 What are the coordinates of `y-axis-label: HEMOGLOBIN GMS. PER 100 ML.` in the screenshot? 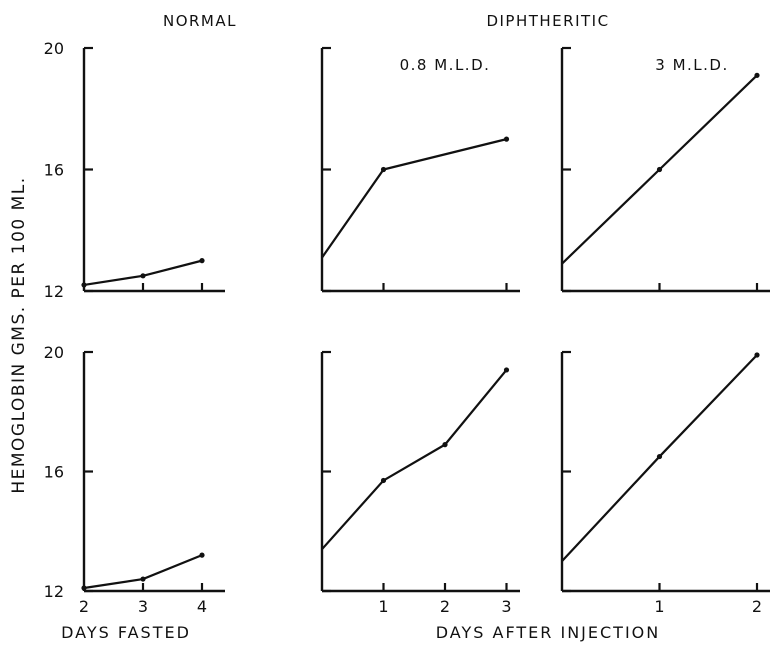 It's located at (19, 334).